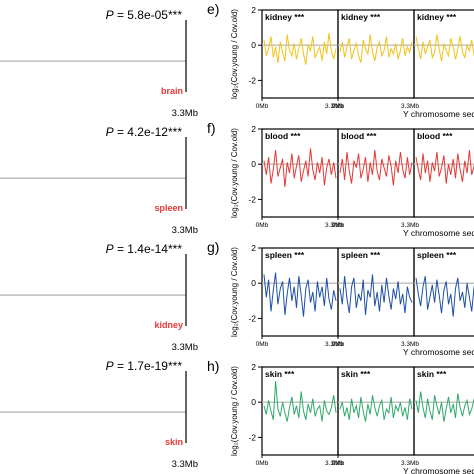 This screenshot has height=474, width=474. What do you see at coordinates (148, 132) in the screenshot?
I see `p-value: = 4.2e-12***` at bounding box center [148, 132].